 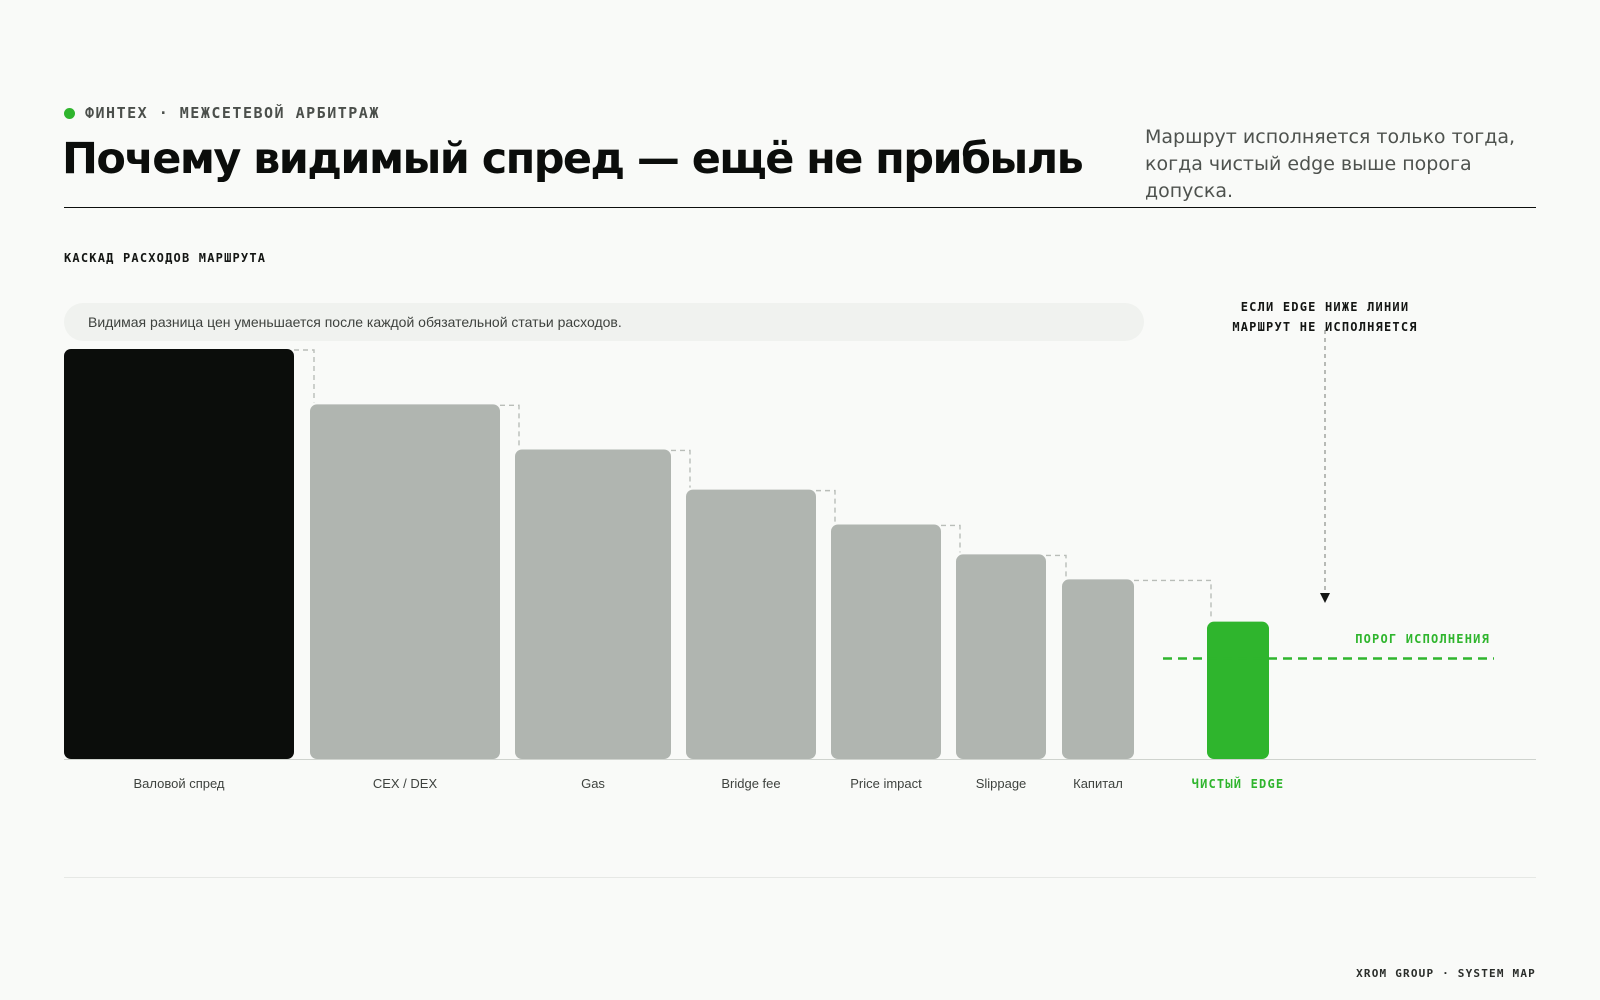 I want to click on category-label: CEX / DEX, so click(x=405, y=783).